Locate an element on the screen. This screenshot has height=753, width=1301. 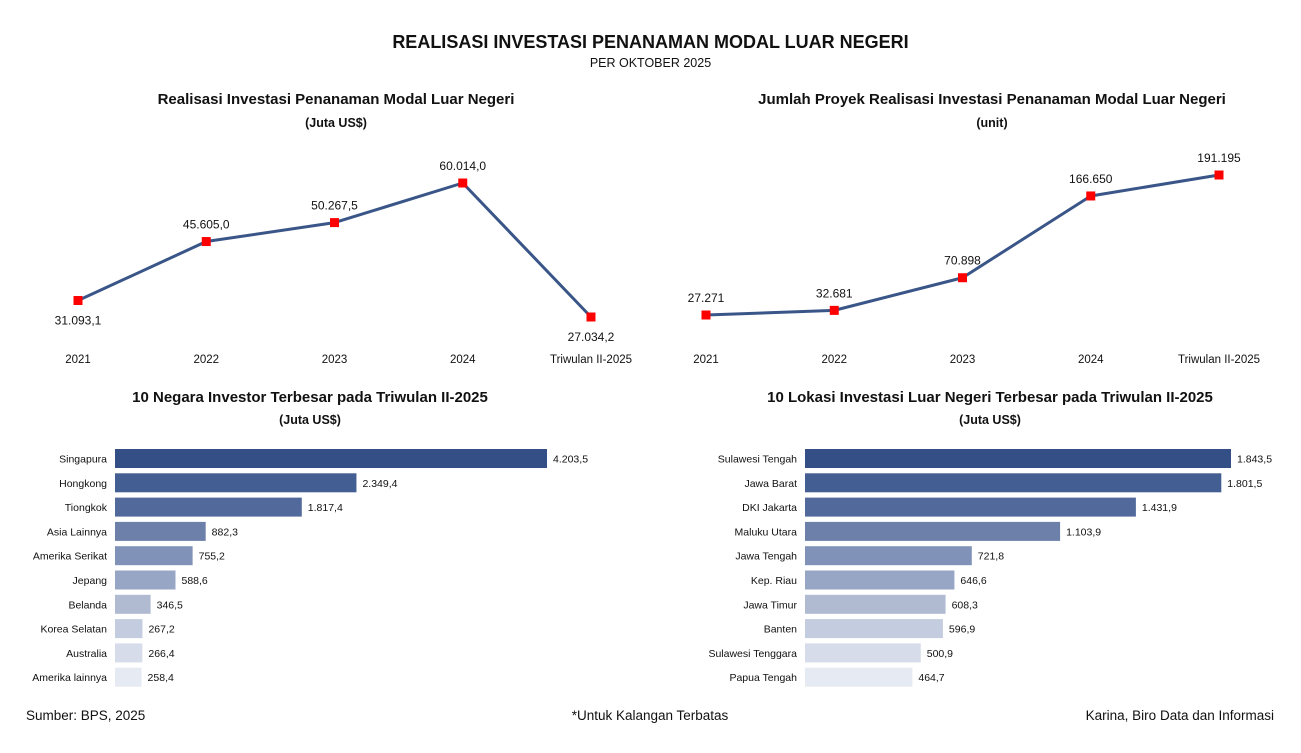
page-subtitle: PER OKTOBER 2025 is located at coordinates (650, 63).